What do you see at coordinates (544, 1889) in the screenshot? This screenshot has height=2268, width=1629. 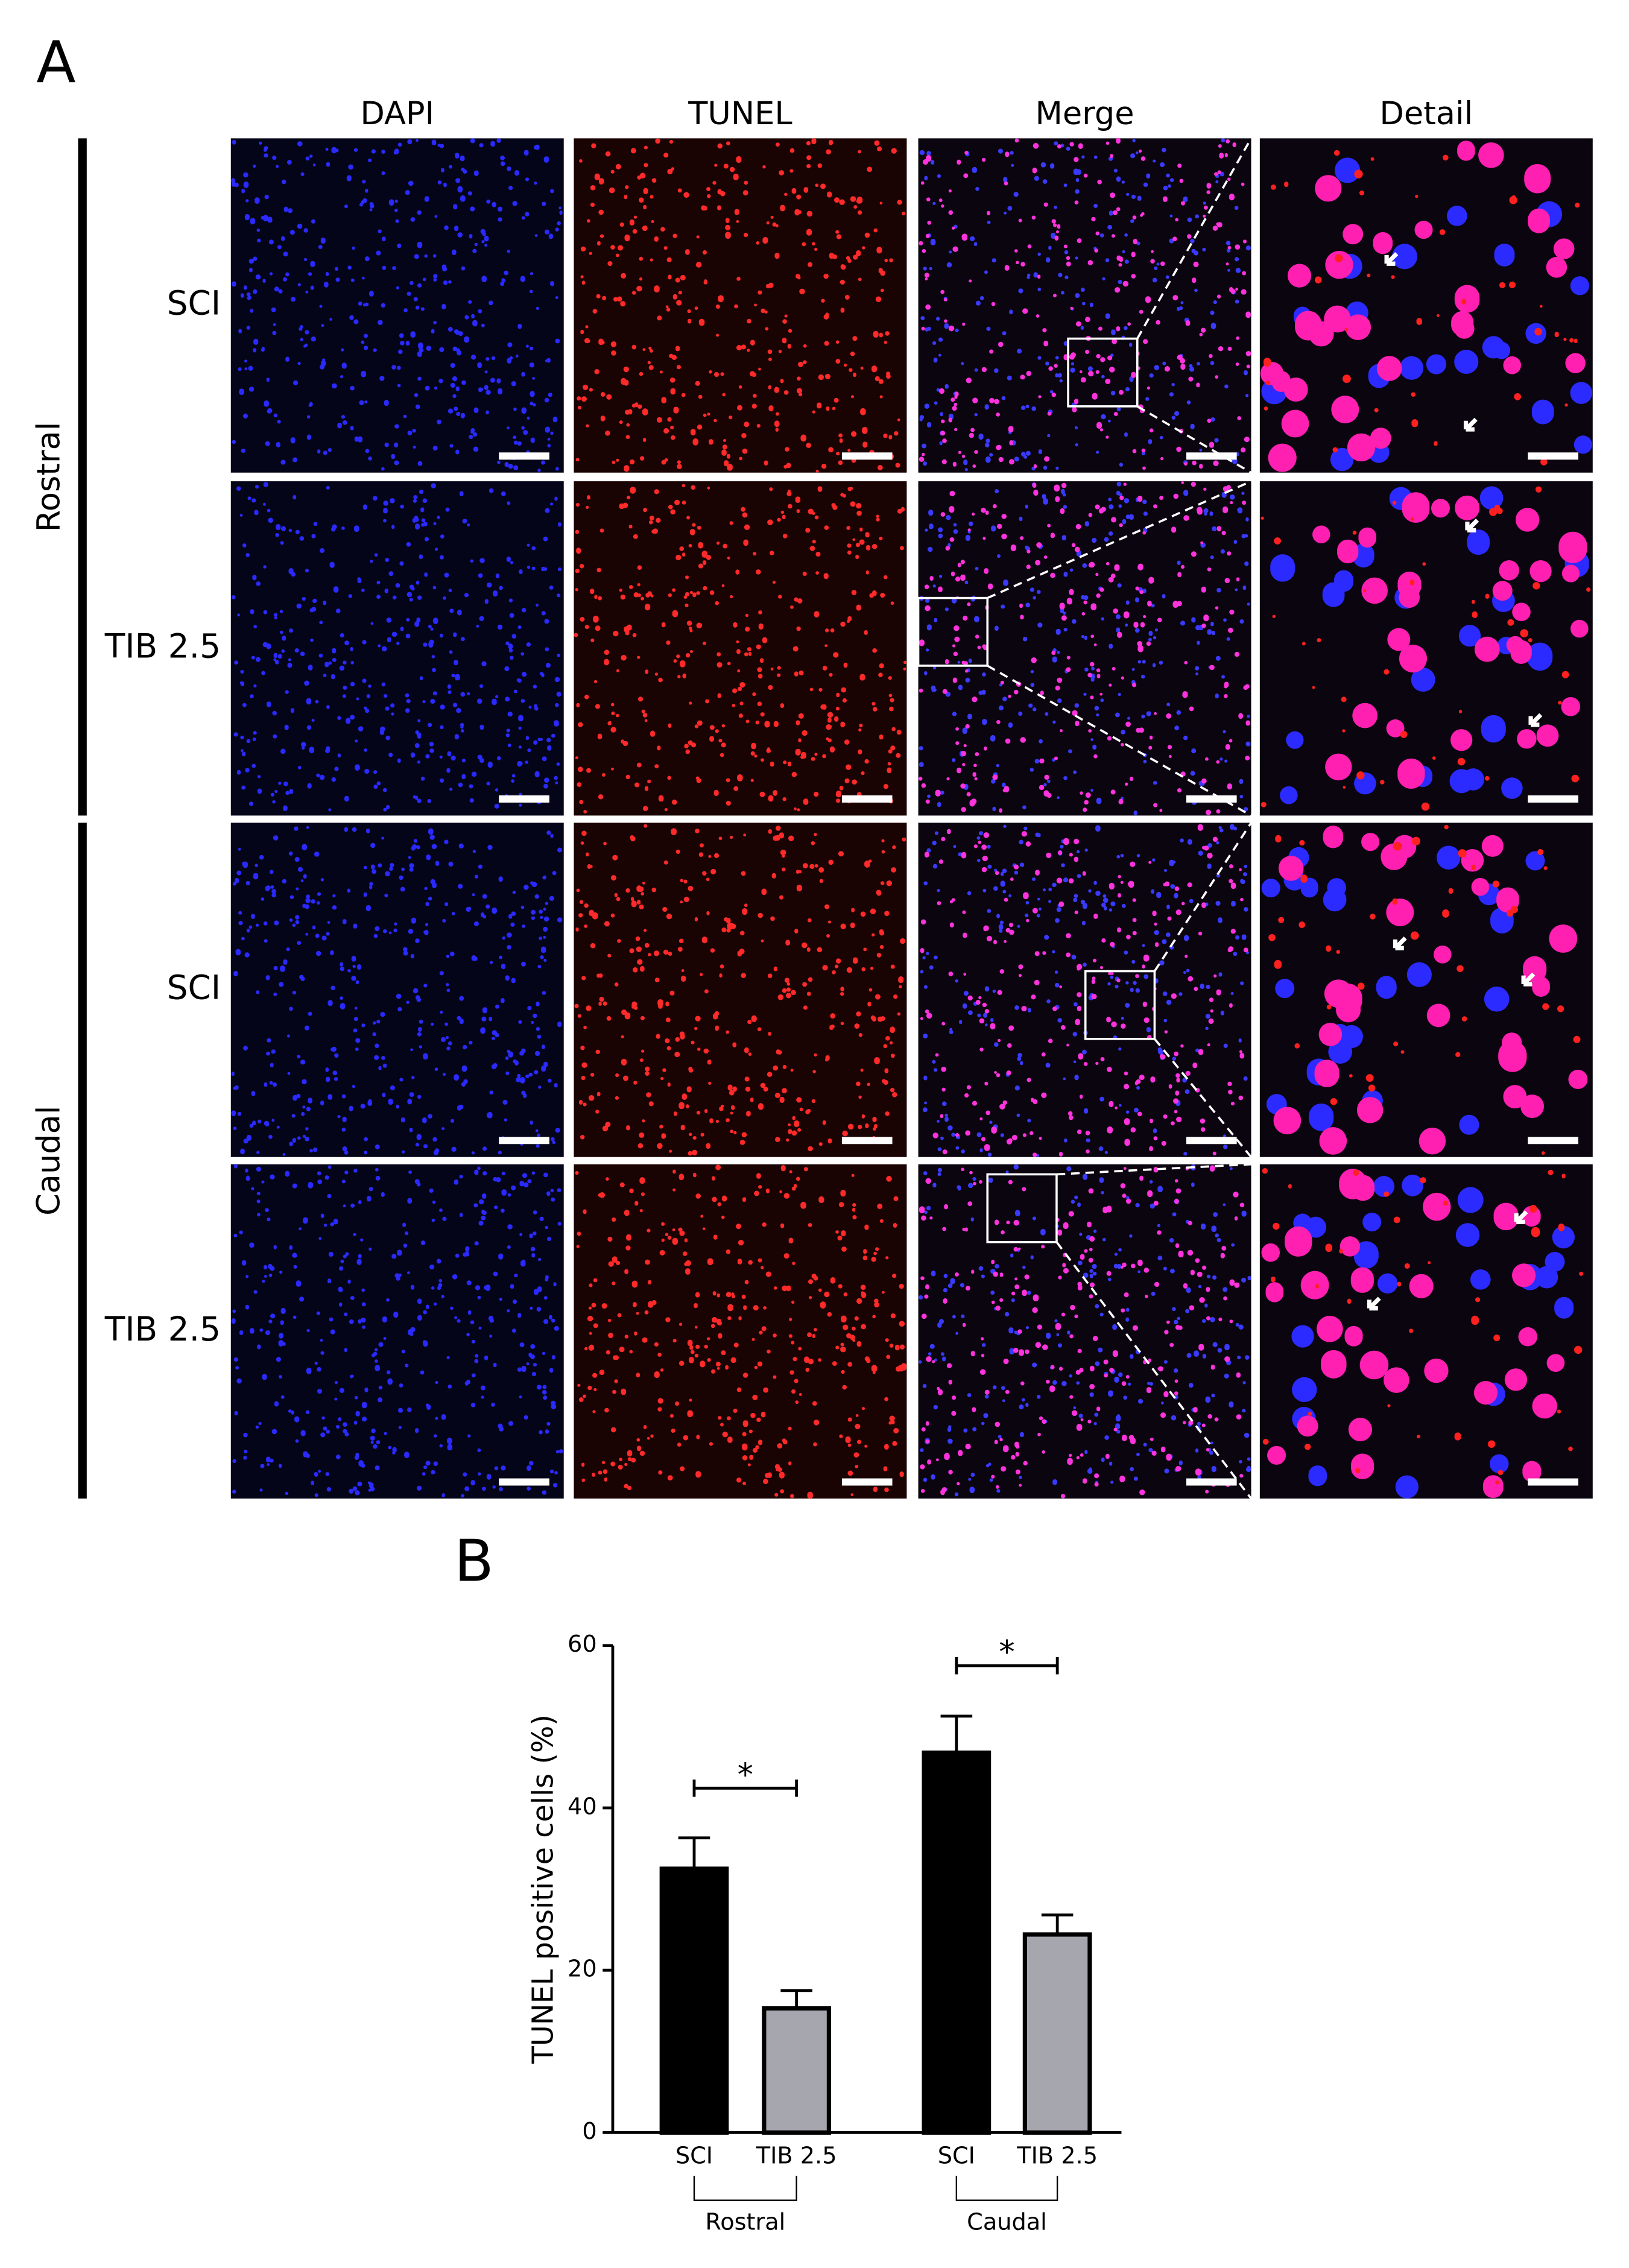 I see `y-axis-label: TUNEL positive cells (%)` at bounding box center [544, 1889].